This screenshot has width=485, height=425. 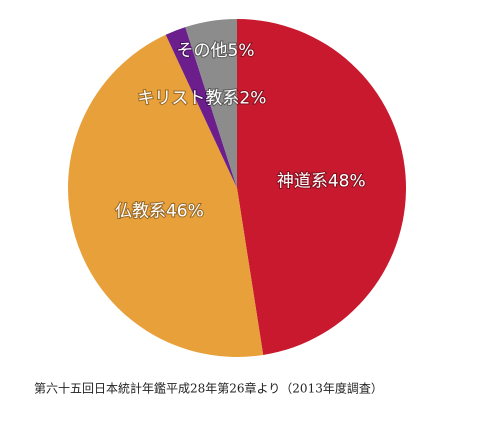 I want to click on slice-label: 神道系48%, so click(x=321, y=181).